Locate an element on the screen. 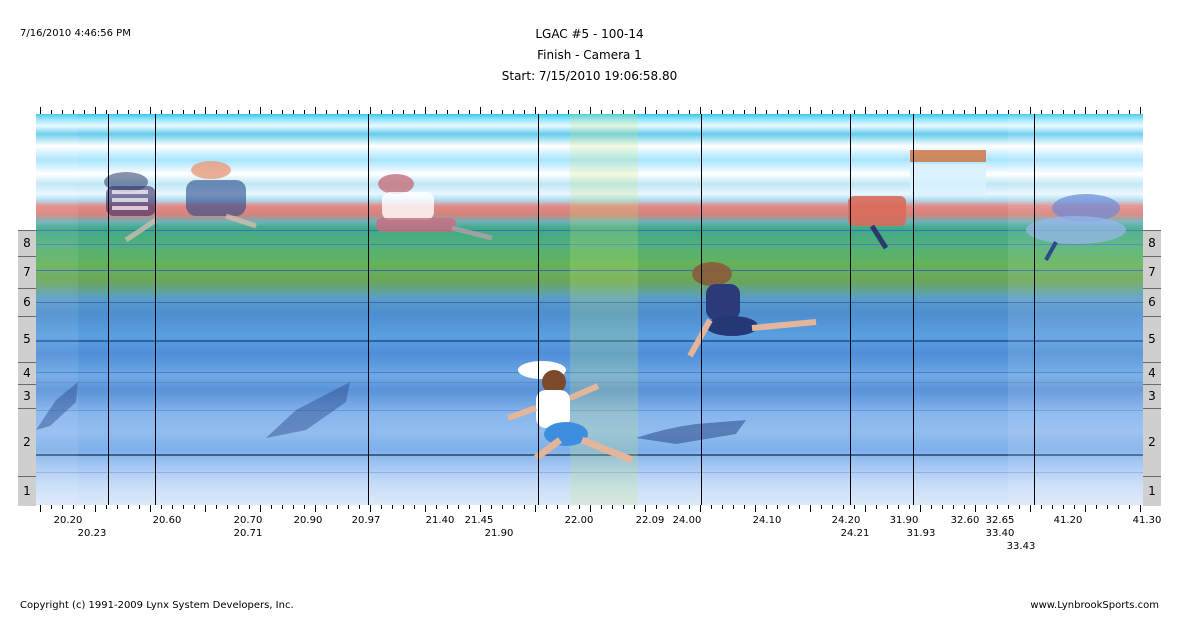 The width and height of the screenshot is (1179, 634). lane-number: 5 is located at coordinates (27, 339).